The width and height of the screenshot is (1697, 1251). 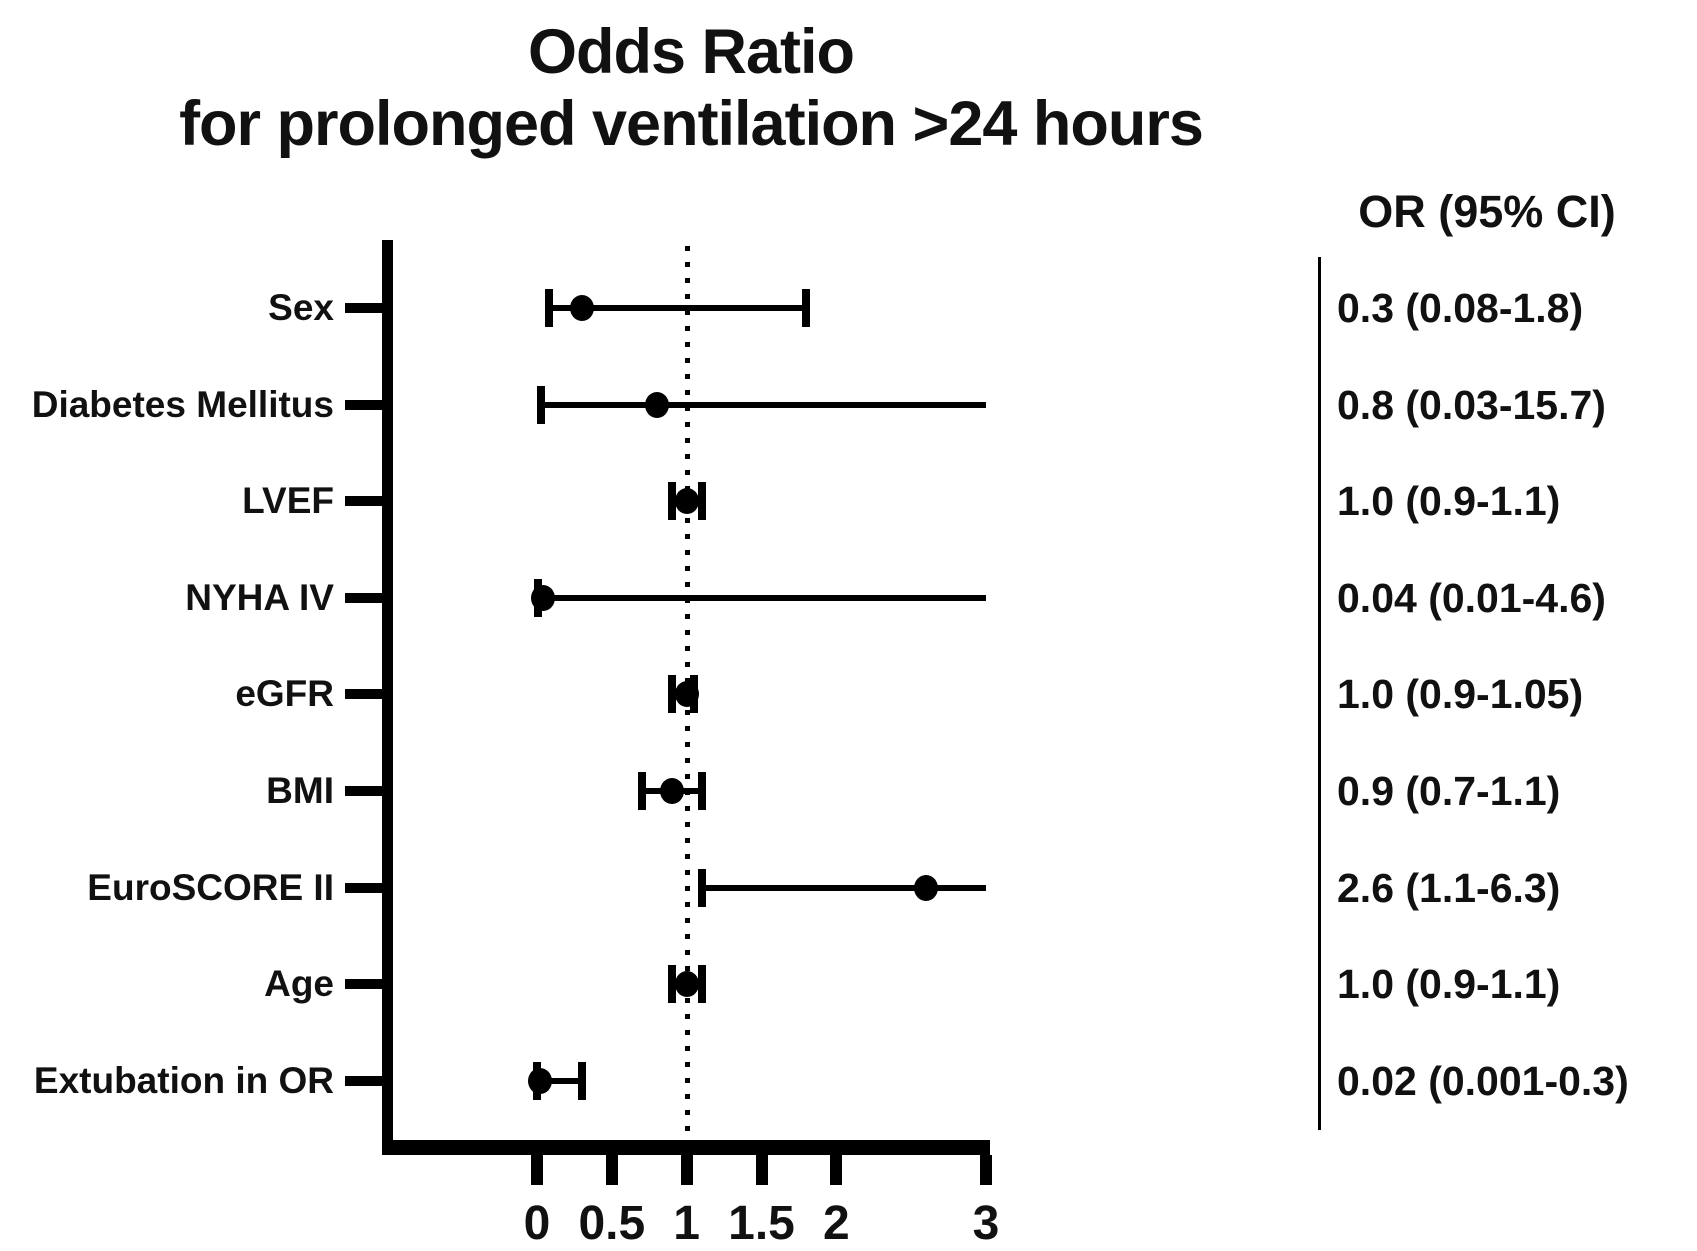 I want to click on or-column-header: OR (95% CI), so click(x=1487, y=211).